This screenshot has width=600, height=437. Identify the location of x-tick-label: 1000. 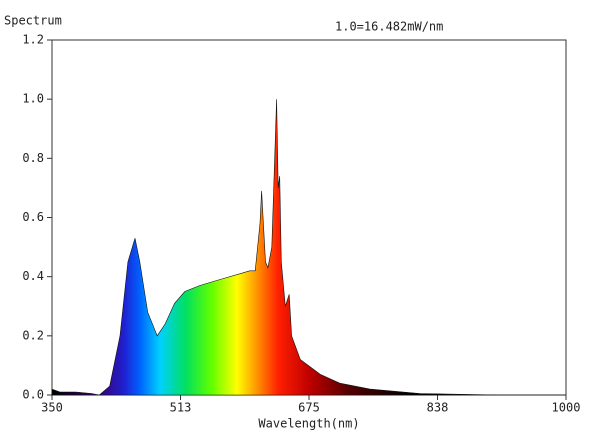
(566, 408).